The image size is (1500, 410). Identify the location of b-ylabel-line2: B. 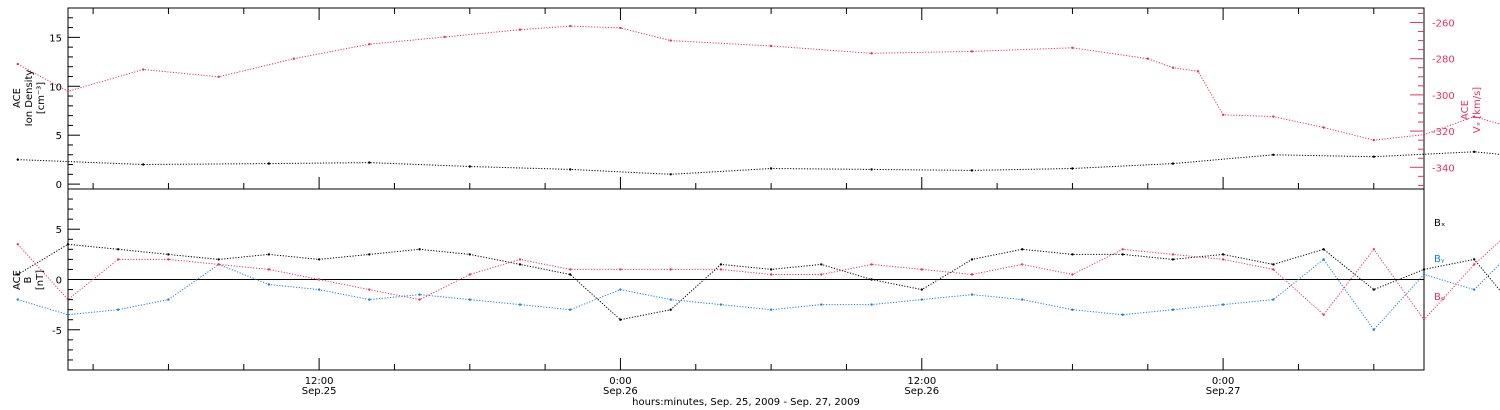
(28, 279).